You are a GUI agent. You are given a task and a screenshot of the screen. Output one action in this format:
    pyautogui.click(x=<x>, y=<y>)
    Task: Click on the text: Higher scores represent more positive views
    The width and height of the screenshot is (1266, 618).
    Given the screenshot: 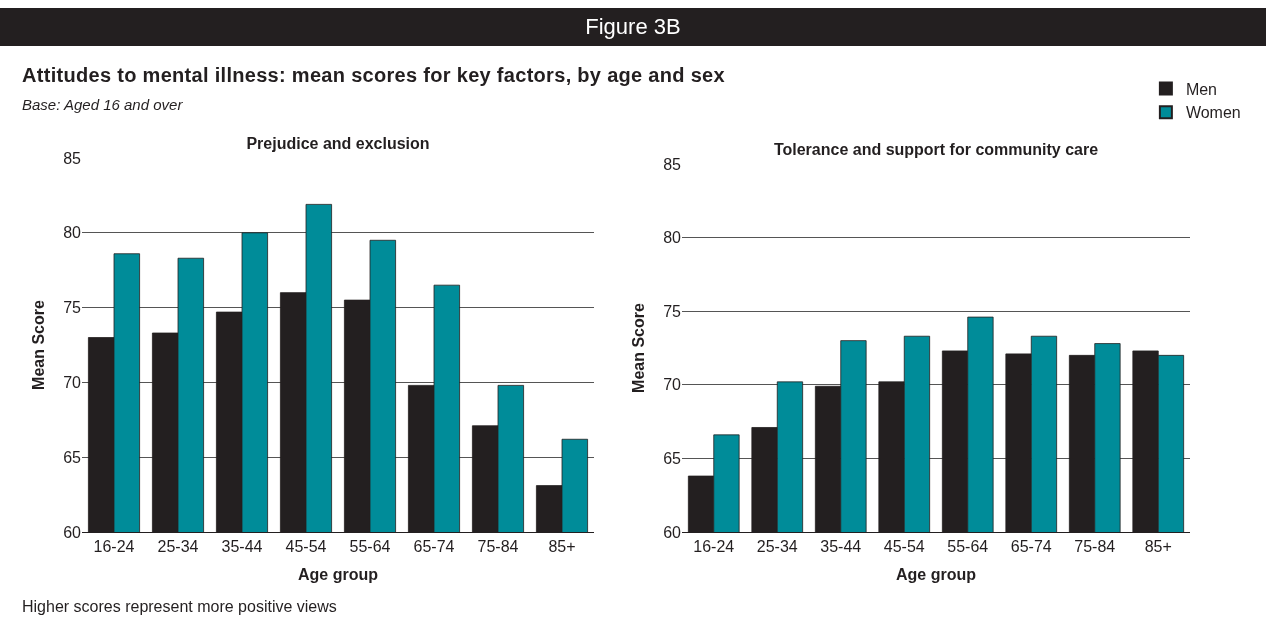 What is the action you would take?
    pyautogui.click(x=179, y=607)
    